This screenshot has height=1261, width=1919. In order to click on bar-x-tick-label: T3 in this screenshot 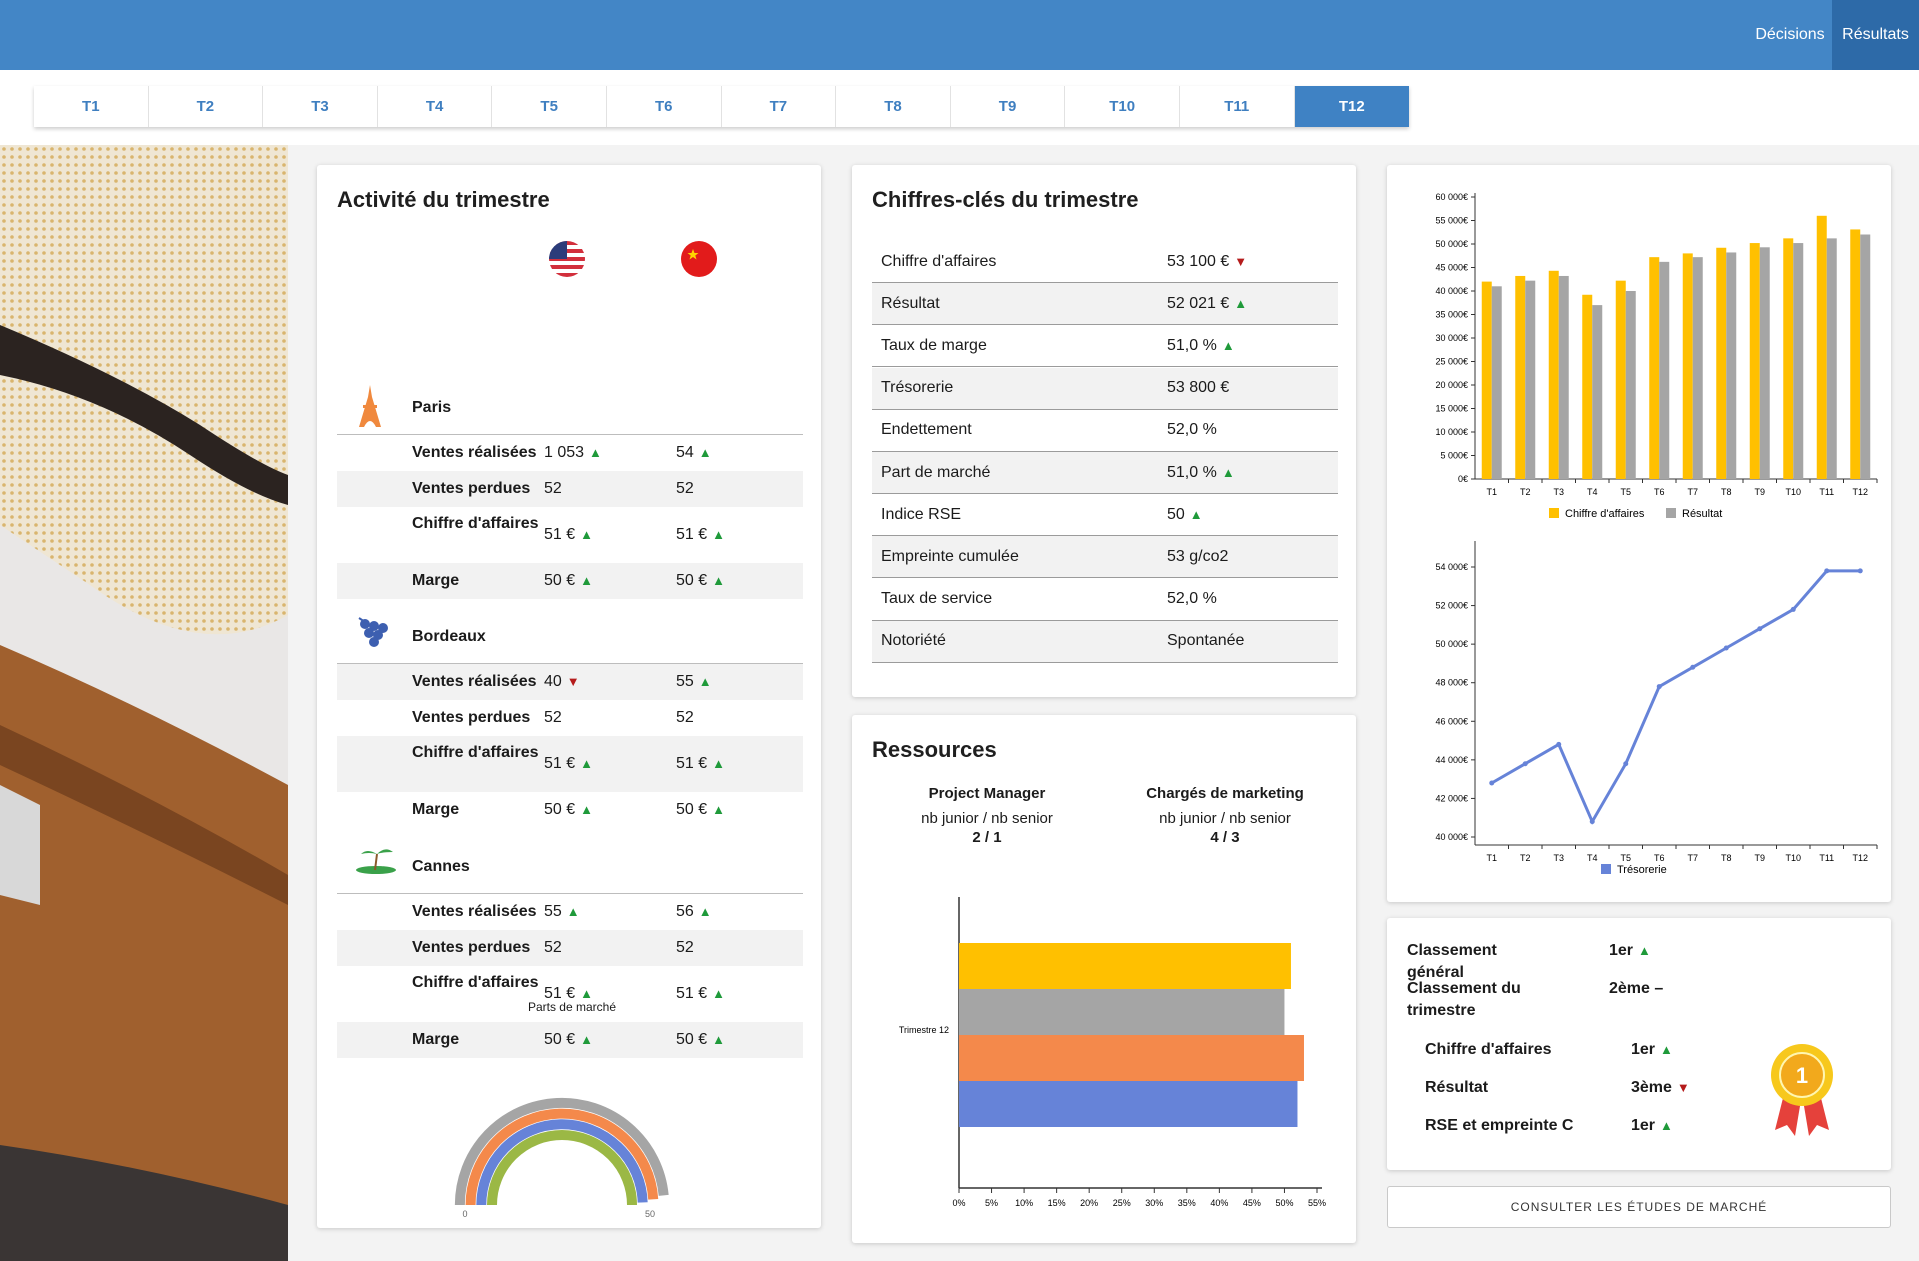, I will do `click(1558, 492)`.